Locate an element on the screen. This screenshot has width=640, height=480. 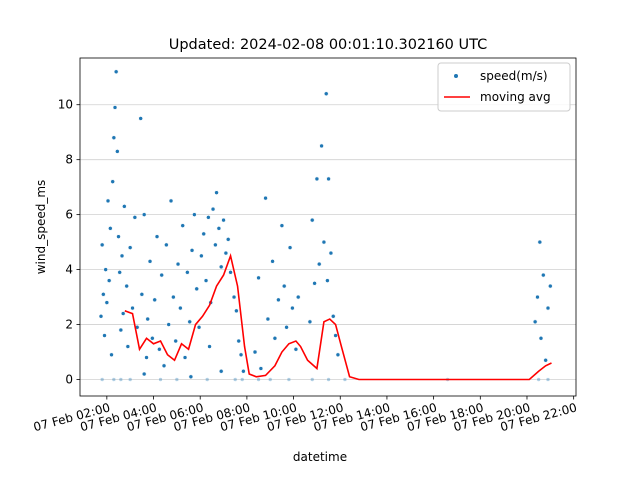
x-axis-label: datetime is located at coordinates (320, 457).